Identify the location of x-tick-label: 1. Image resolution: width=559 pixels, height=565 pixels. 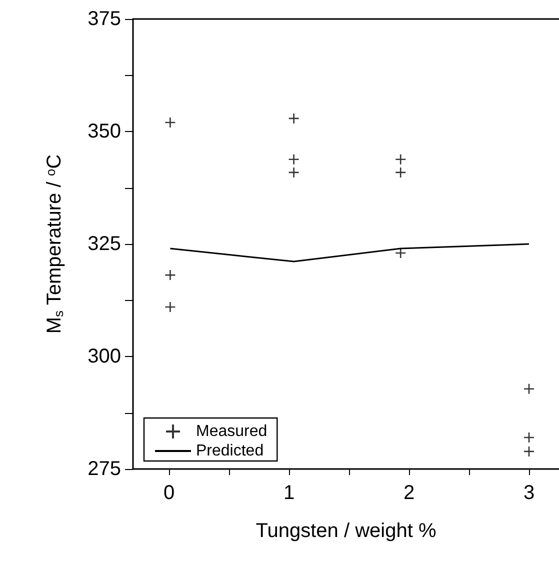
(289, 493).